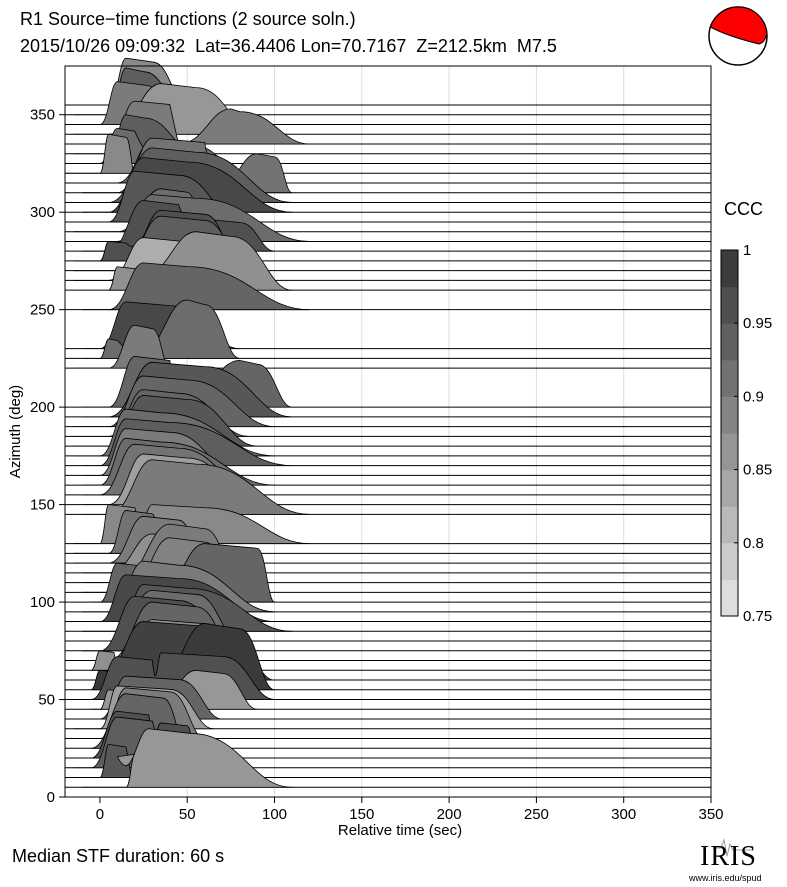 This screenshot has width=787, height=887. I want to click on colorbar-tick-label: 0.8, so click(753, 543).